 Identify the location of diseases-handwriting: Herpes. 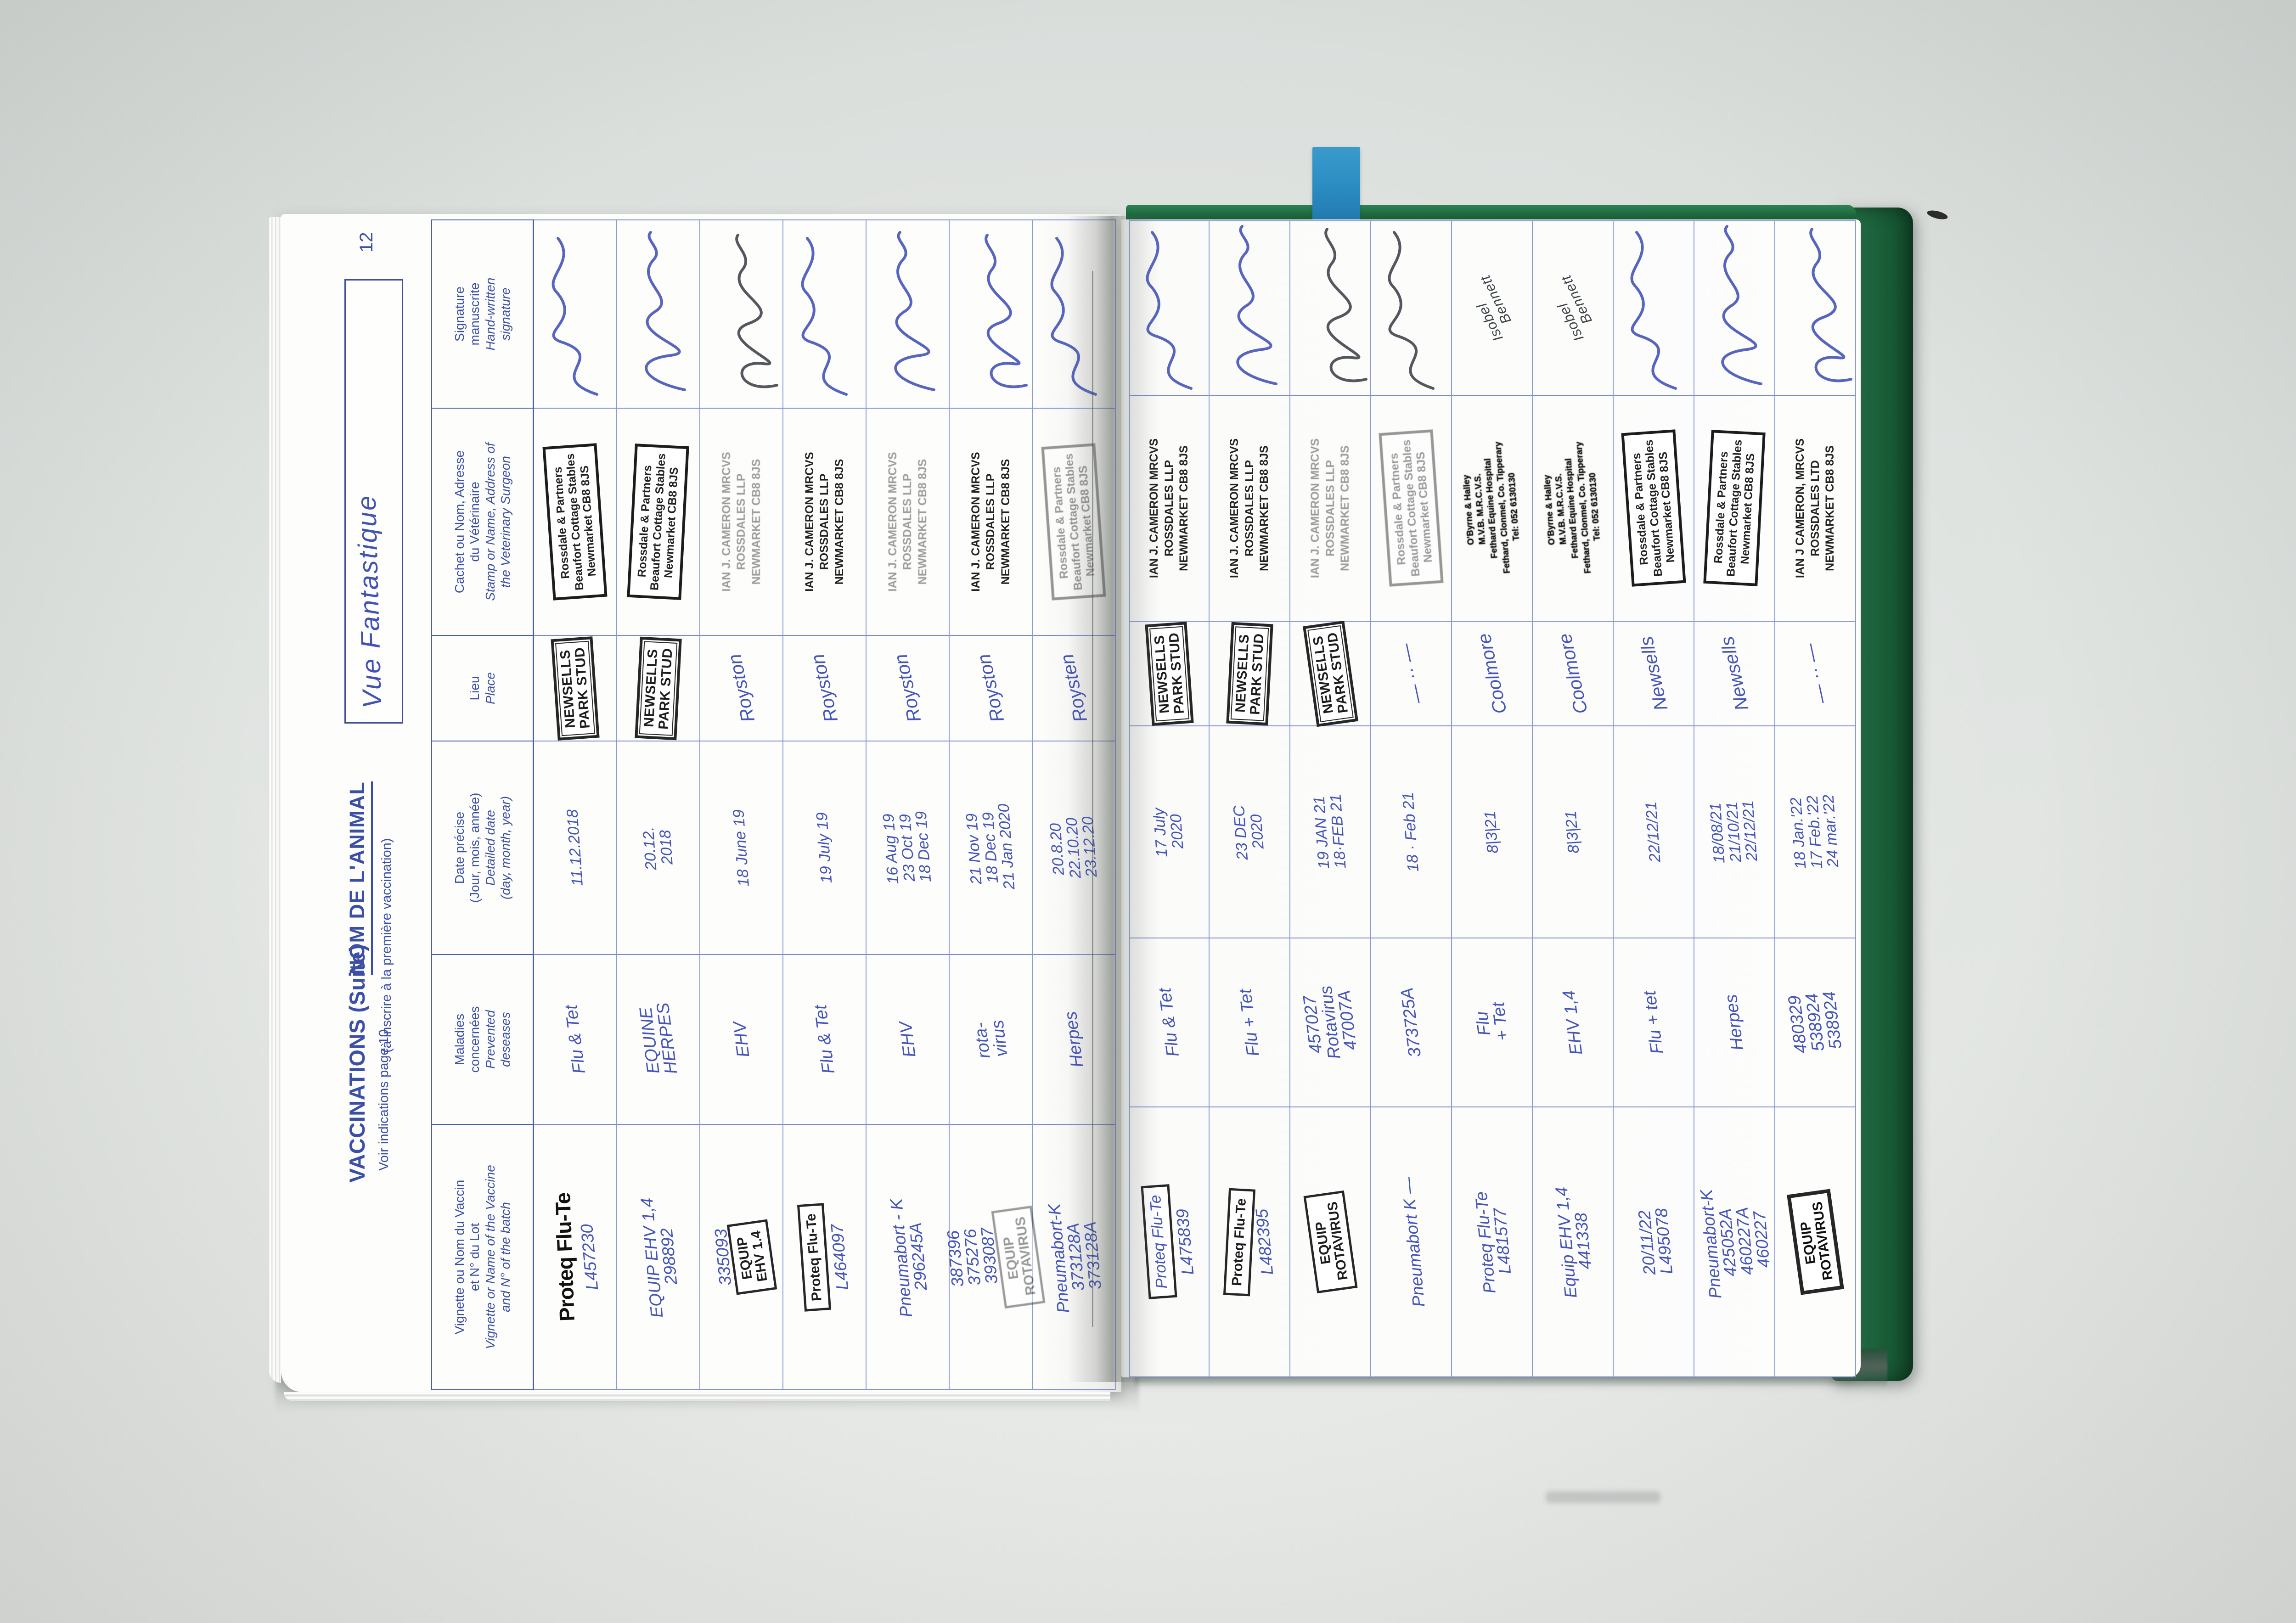
(1735, 1022).